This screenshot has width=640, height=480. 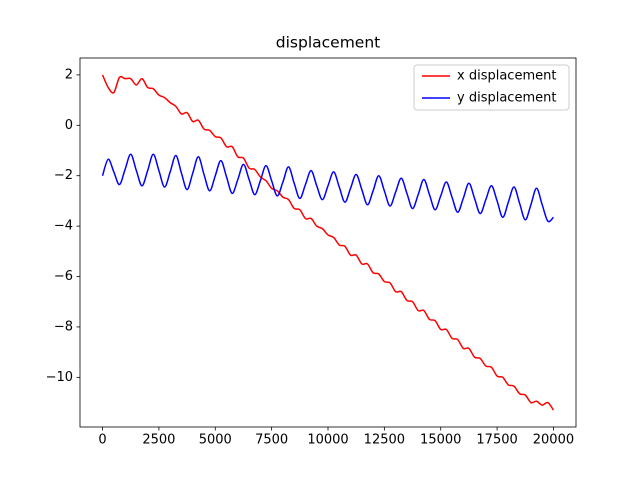 I want to click on data-line, so click(x=327, y=188).